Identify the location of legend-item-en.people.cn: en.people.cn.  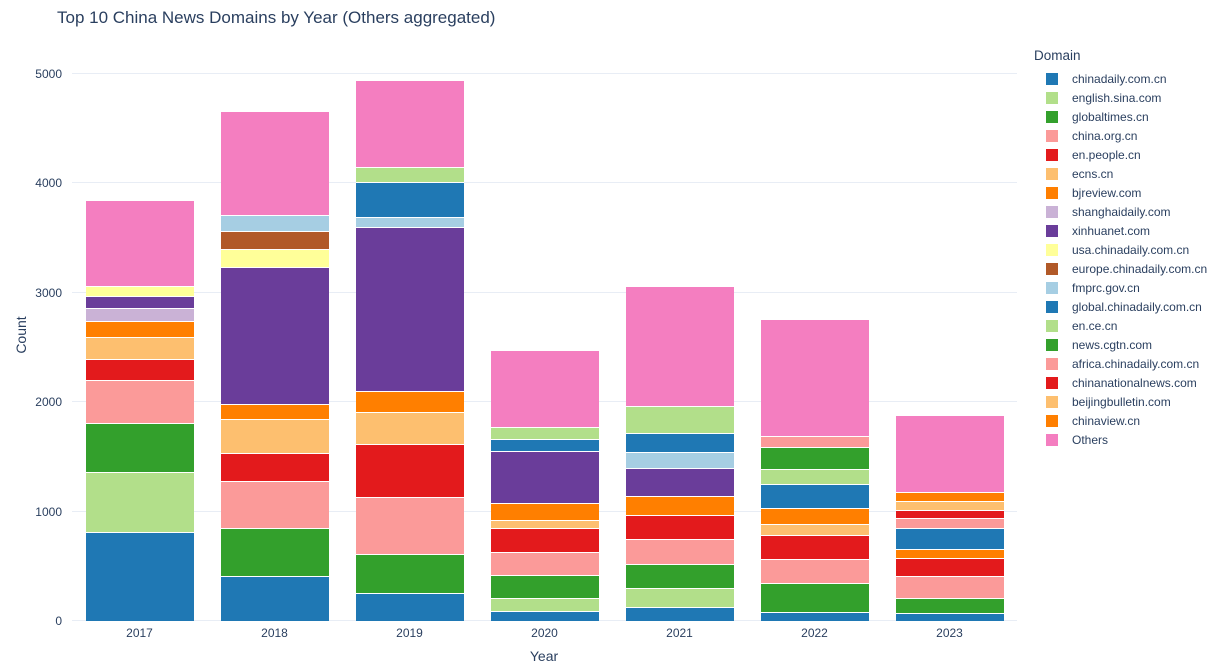
(1131, 154).